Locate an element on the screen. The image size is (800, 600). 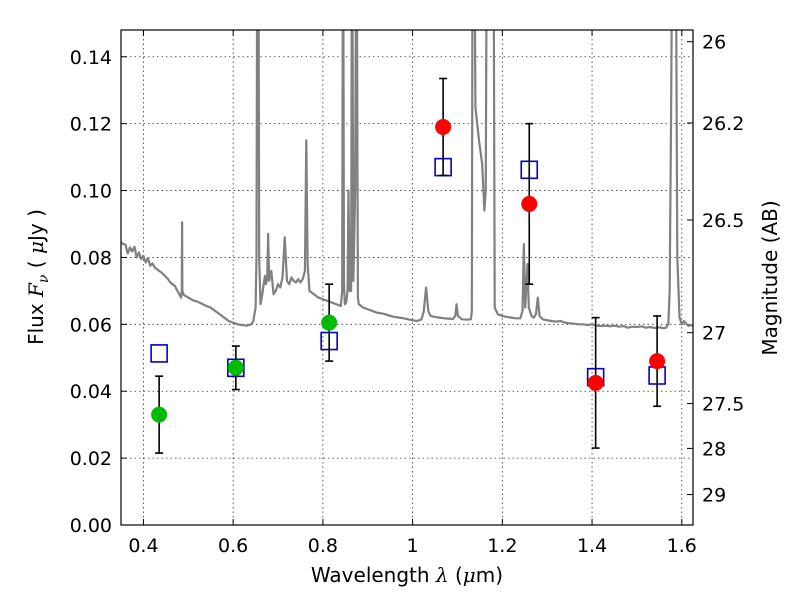
y-tick-label: 0.14 is located at coordinates (91, 58).